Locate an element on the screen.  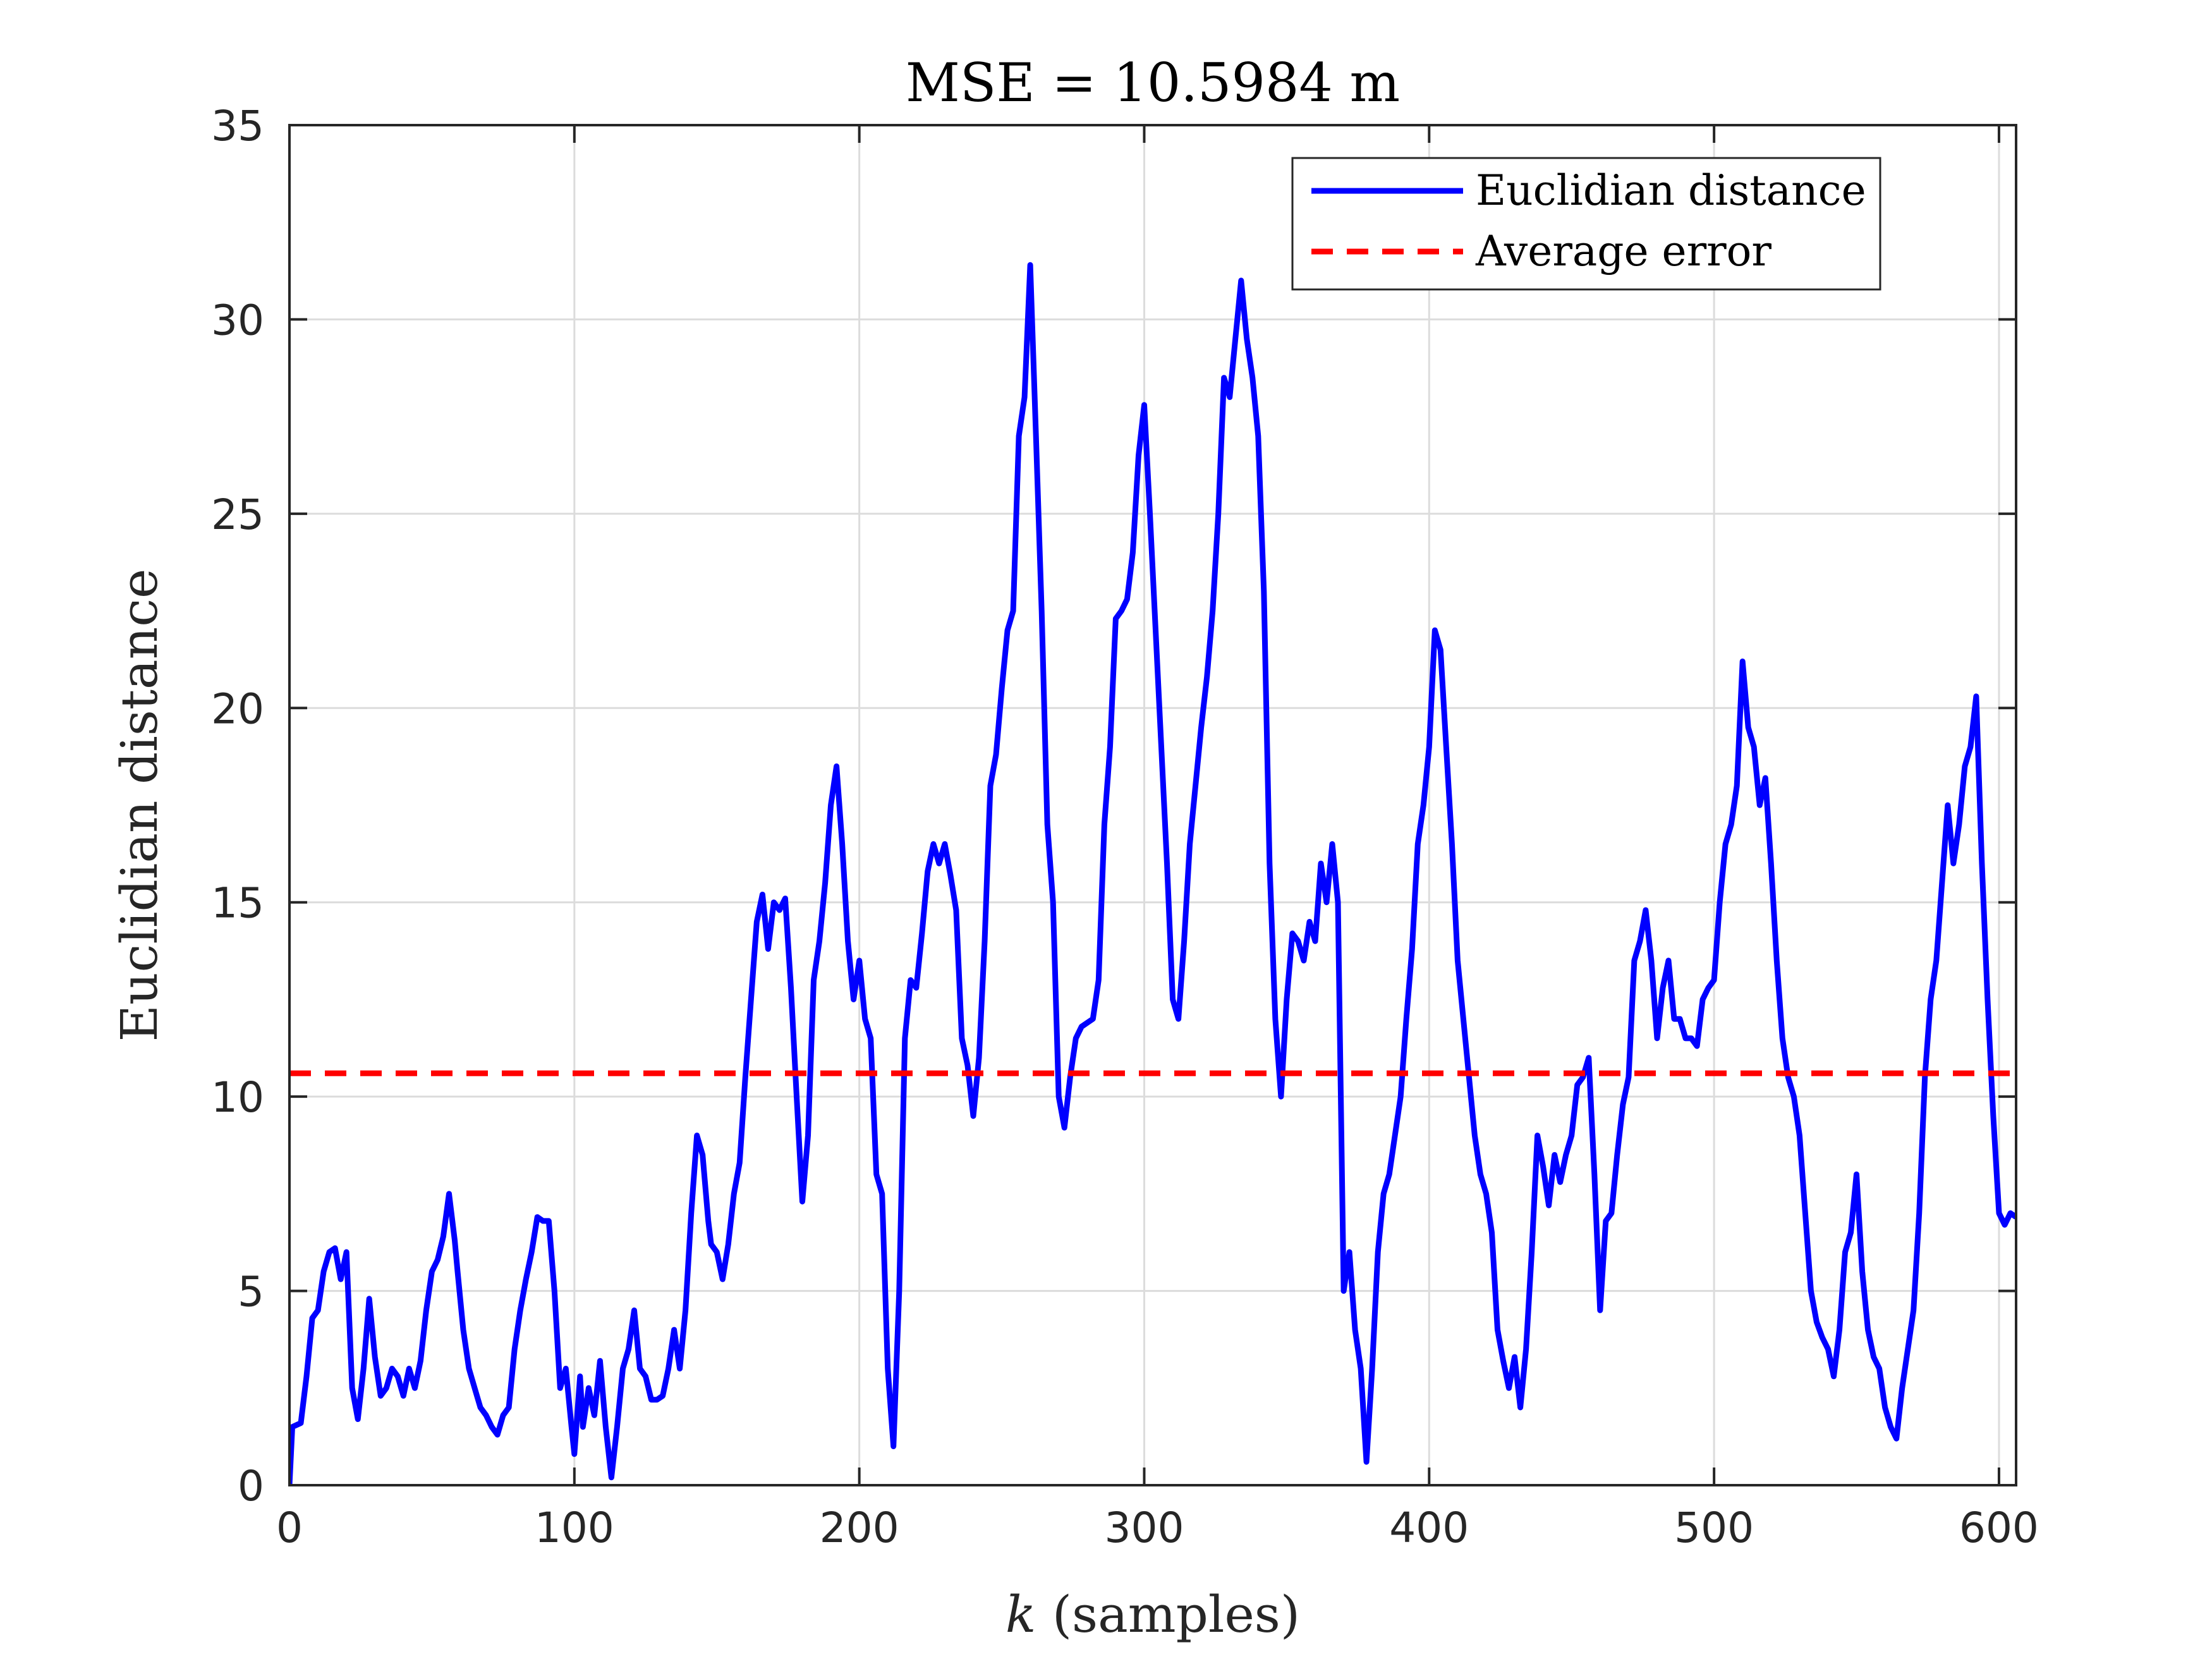
x-tick-label: 100 is located at coordinates (574, 1528).